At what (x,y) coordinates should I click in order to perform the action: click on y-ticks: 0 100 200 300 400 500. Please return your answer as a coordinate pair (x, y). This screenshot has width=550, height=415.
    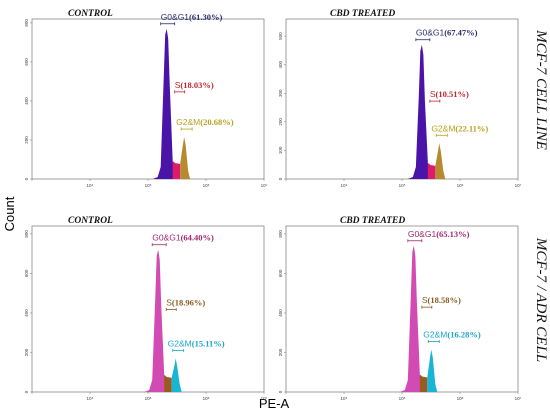
    Looking at the image, I should click on (282, 106).